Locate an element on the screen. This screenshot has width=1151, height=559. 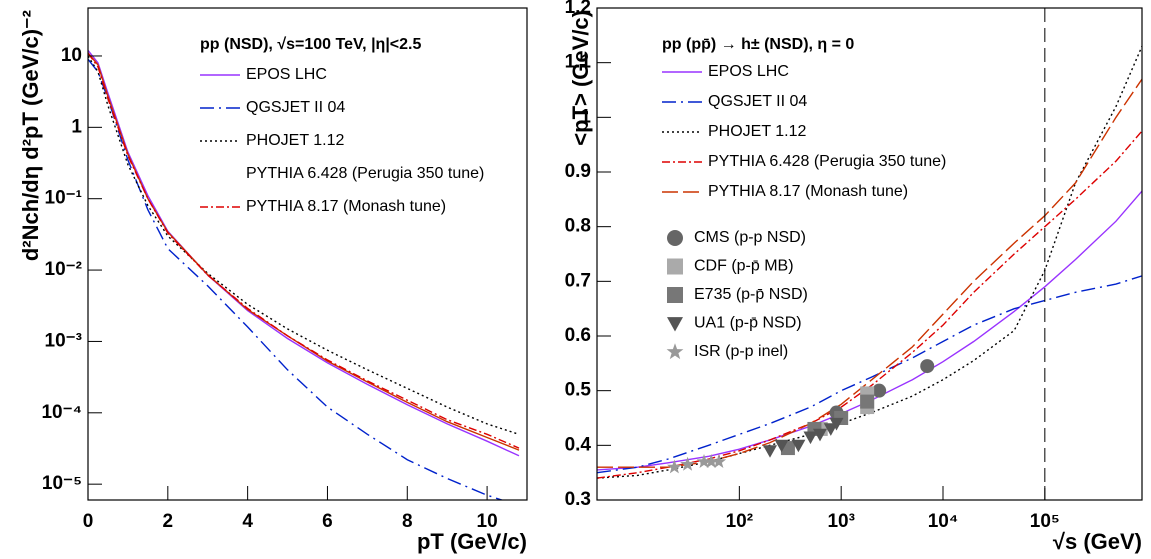
x-tick-label: 8 is located at coordinates (407, 521).